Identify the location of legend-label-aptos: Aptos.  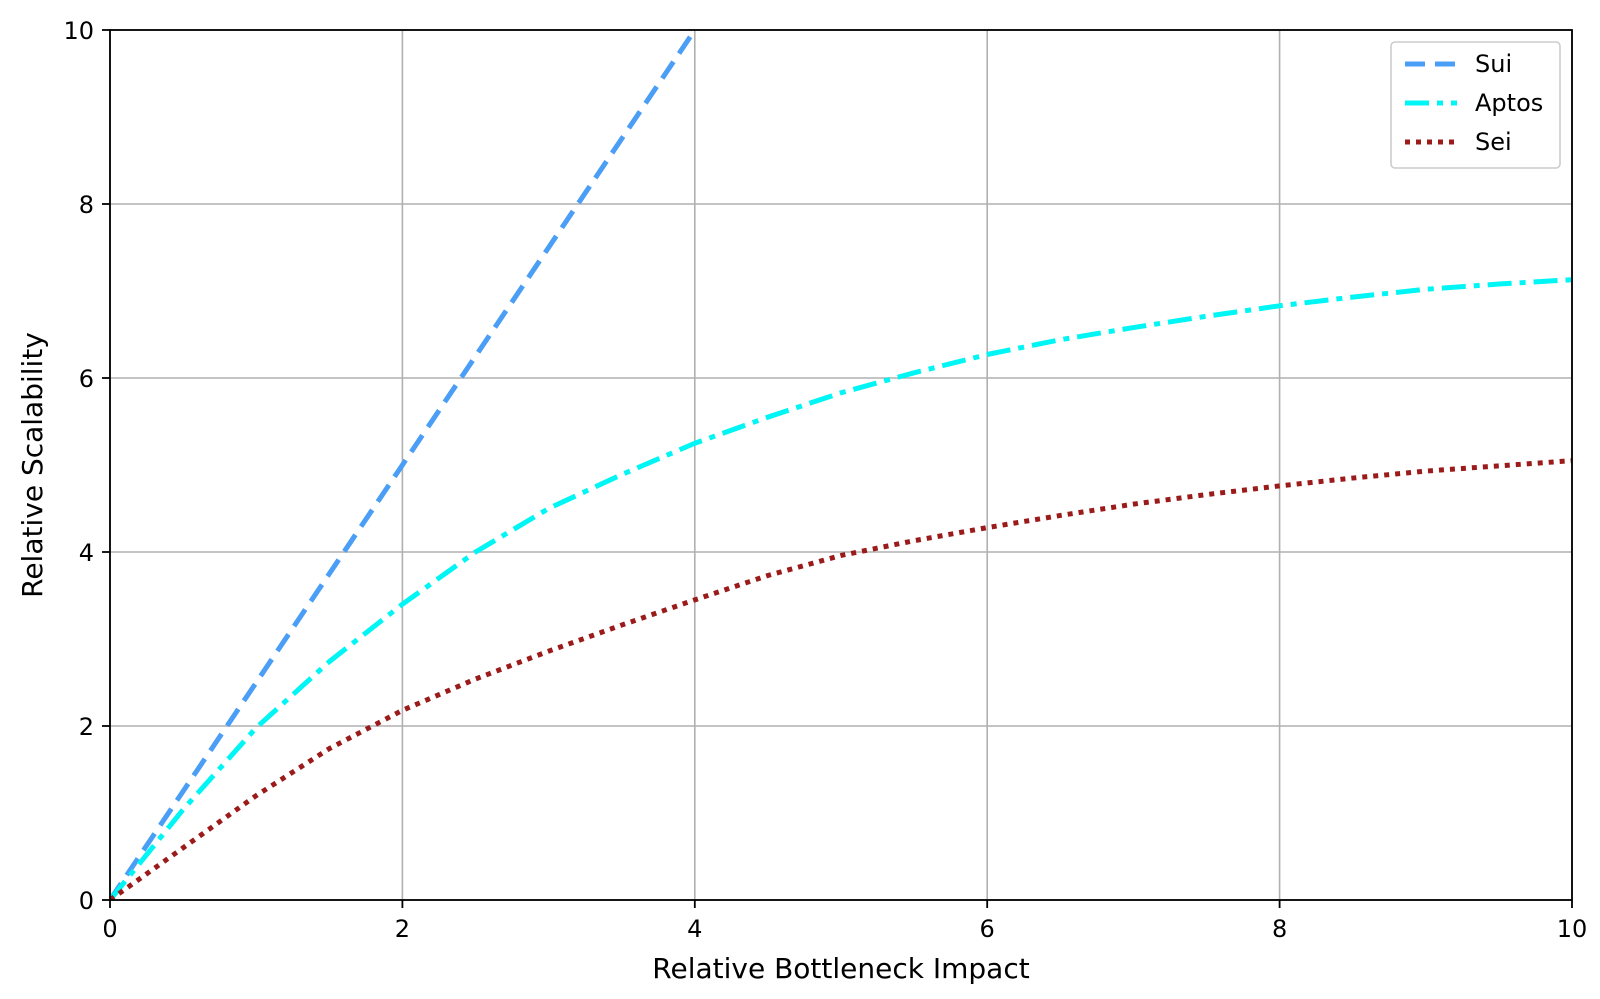
(1509, 103).